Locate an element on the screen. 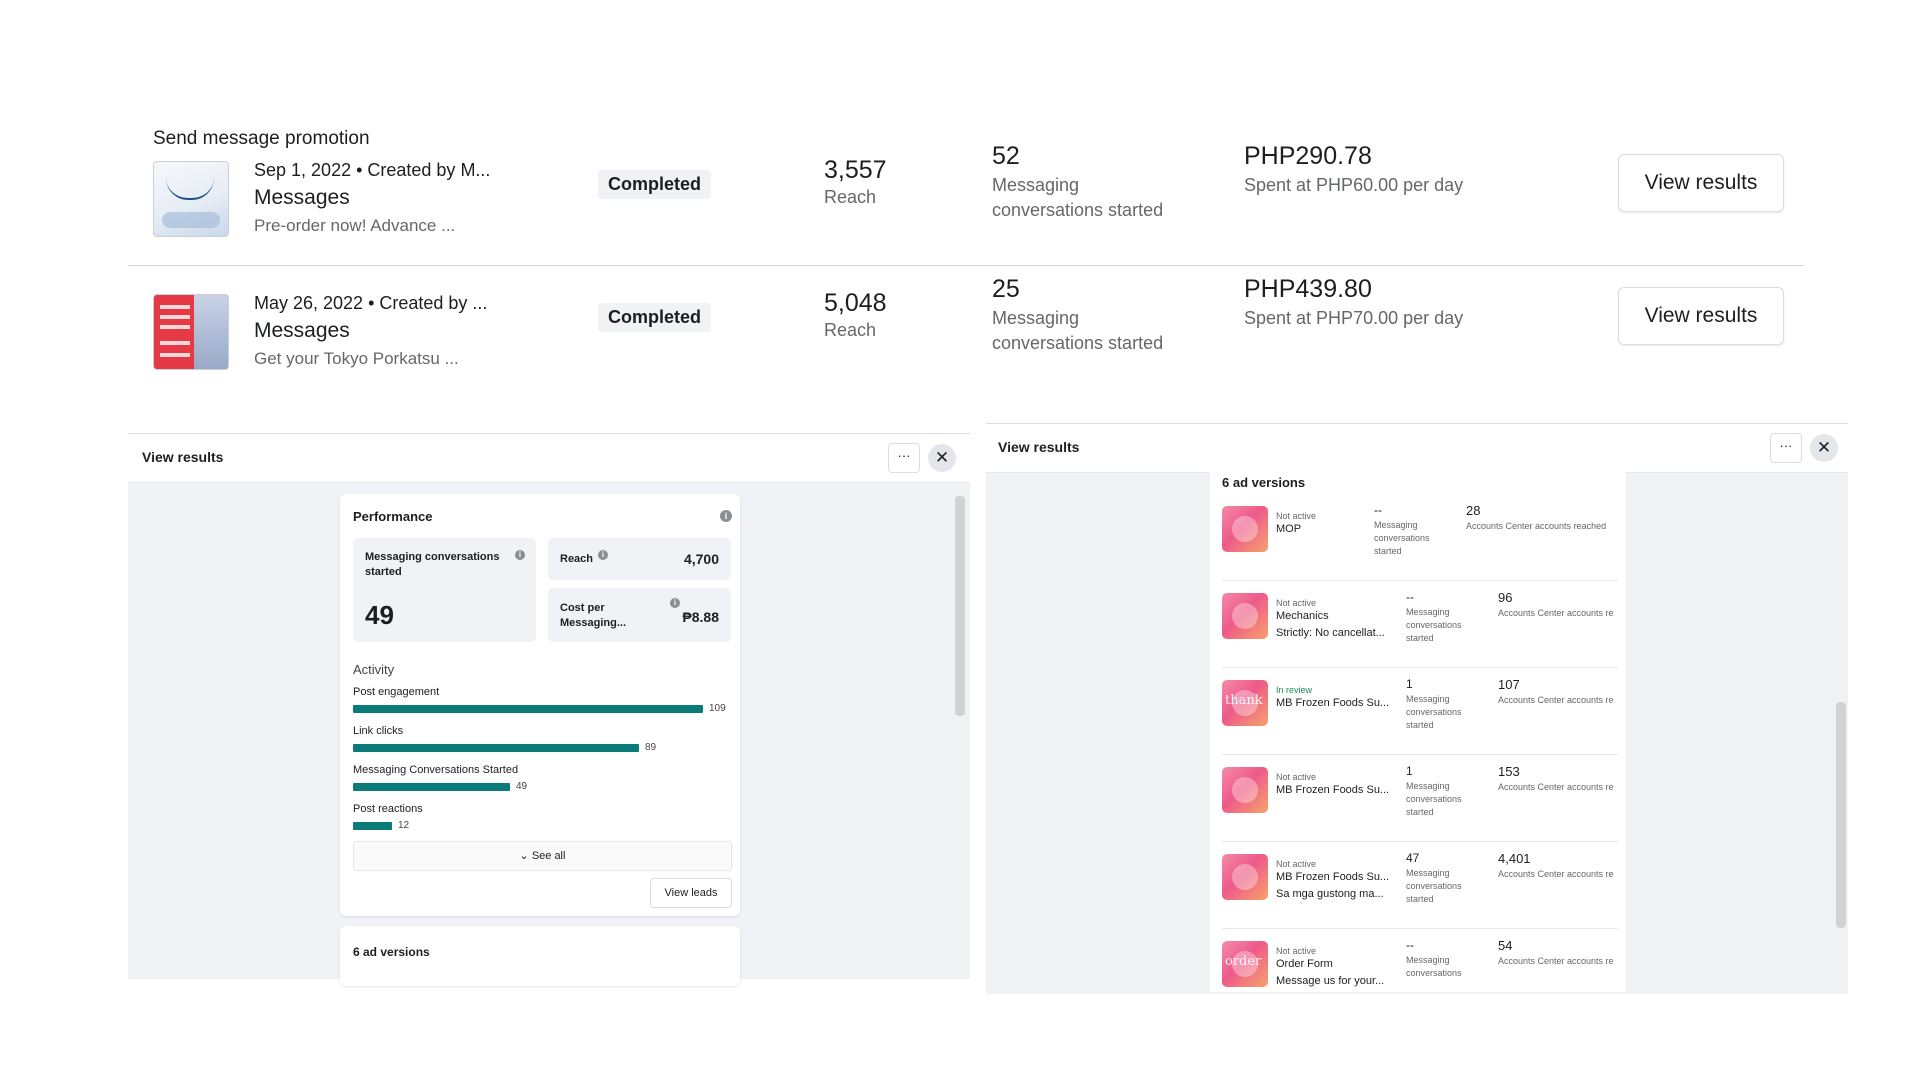 This screenshot has height=1080, width=1920. reach-value: 5,048 is located at coordinates (855, 303).